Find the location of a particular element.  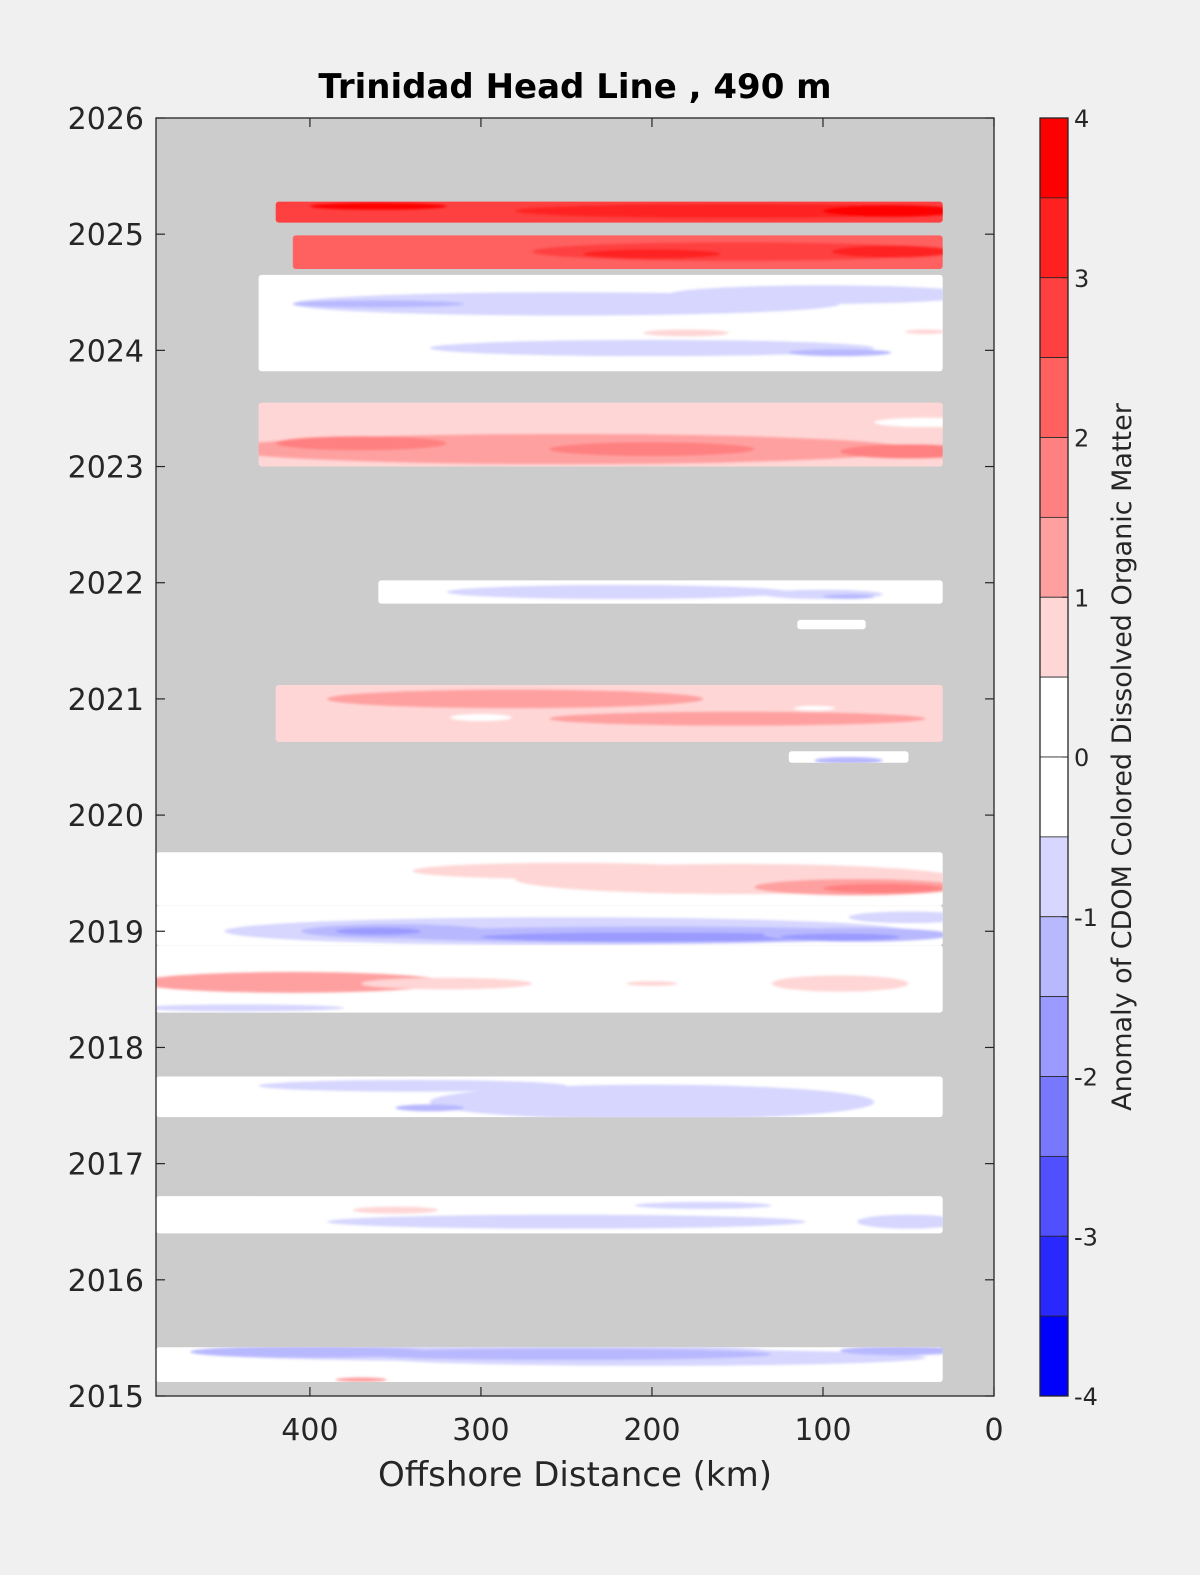

y-tick-label: 2018 is located at coordinates (106, 1048).